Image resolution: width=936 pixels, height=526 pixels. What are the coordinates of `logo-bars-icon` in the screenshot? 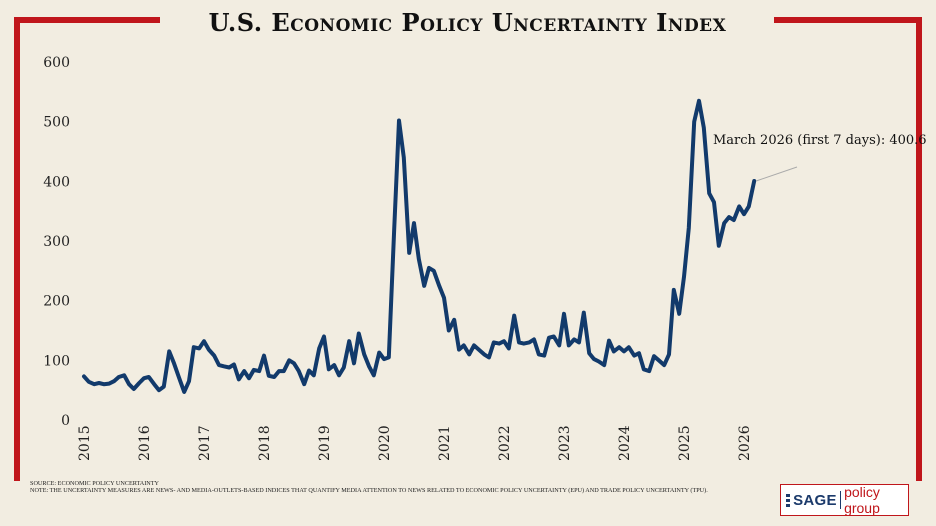 It's located at (788, 500).